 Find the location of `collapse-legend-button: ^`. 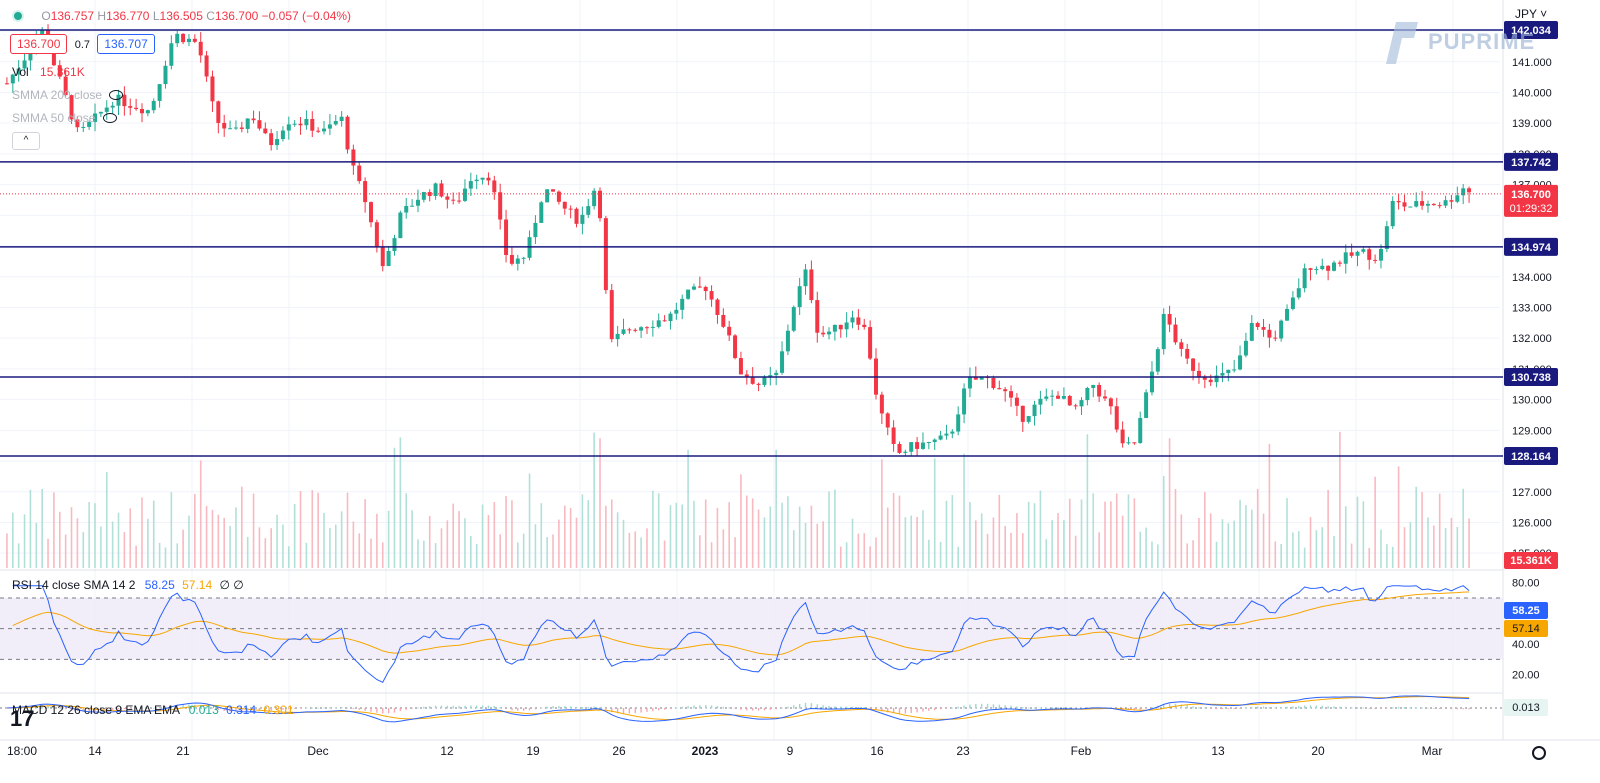

collapse-legend-button: ^ is located at coordinates (26, 141).